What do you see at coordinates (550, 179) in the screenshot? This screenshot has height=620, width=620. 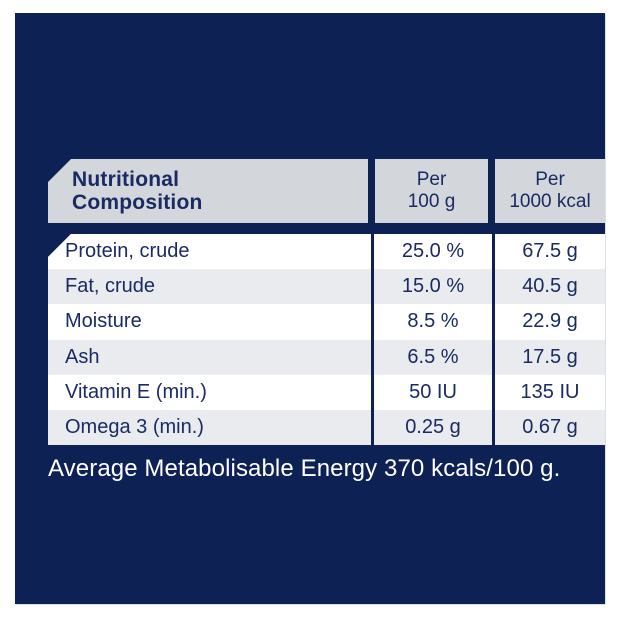 I see `header-per-1000kcal-line1: Per` at bounding box center [550, 179].